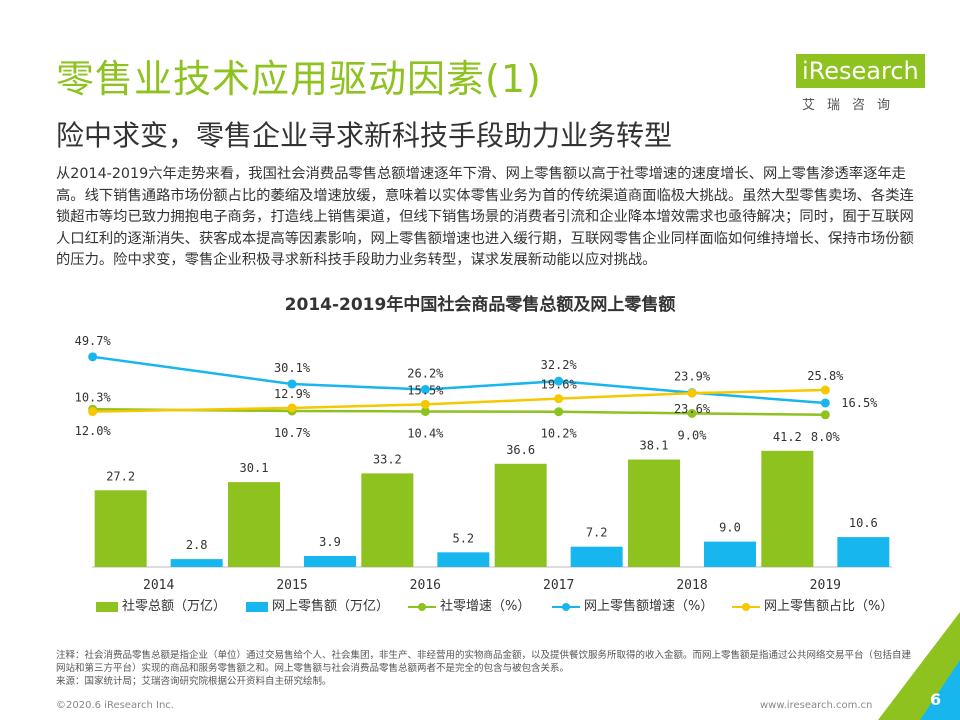 This screenshot has height=720, width=960. Describe the element at coordinates (691, 585) in the screenshot. I see `x-tick-label: 2018` at that location.